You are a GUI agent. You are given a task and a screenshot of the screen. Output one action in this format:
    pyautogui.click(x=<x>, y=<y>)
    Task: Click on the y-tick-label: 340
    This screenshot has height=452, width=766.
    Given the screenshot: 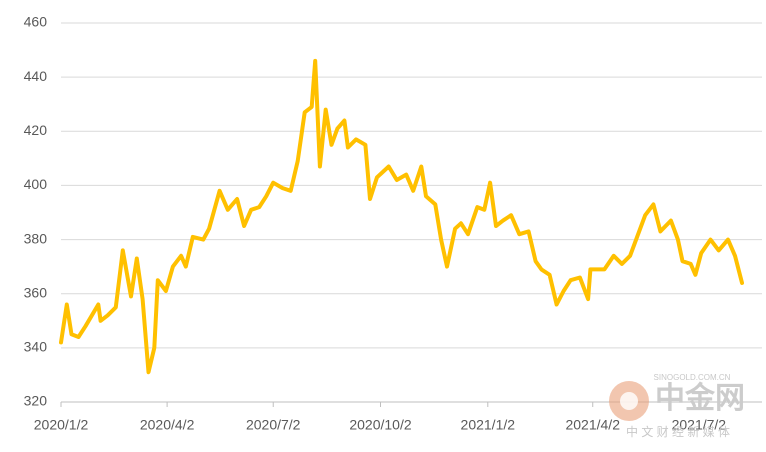 What is the action you would take?
    pyautogui.click(x=36, y=347)
    